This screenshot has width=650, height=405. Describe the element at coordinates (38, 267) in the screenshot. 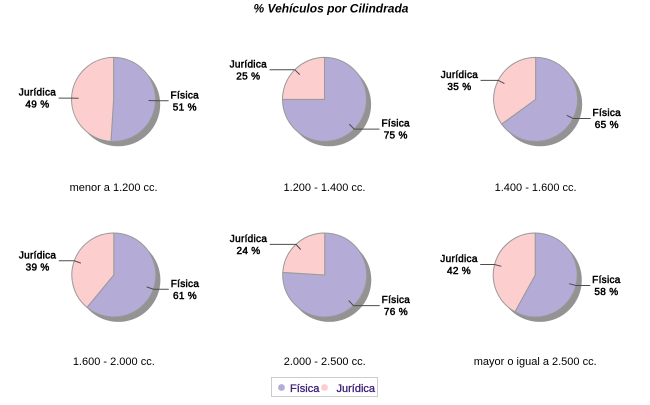

I see `svg-text: 39 %` at that location.